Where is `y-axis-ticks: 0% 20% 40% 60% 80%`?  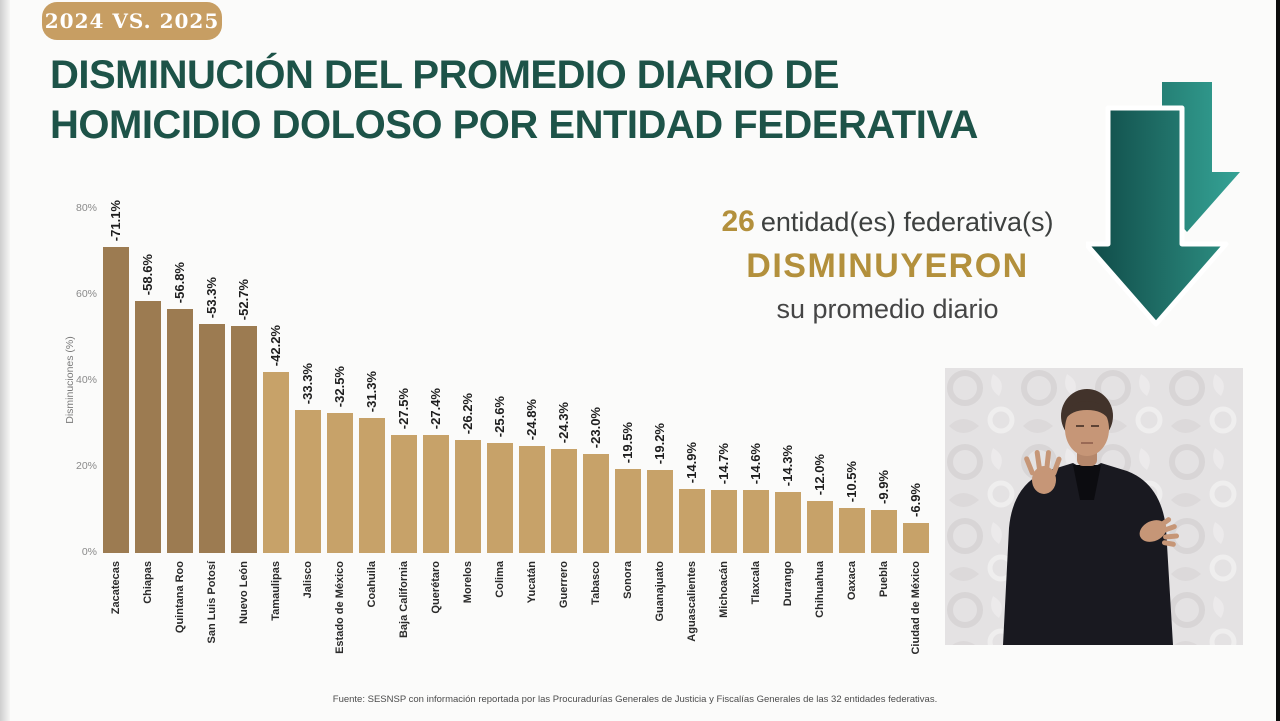
y-axis-ticks: 0% 20% 40% 60% 80% is located at coordinates (77, 380).